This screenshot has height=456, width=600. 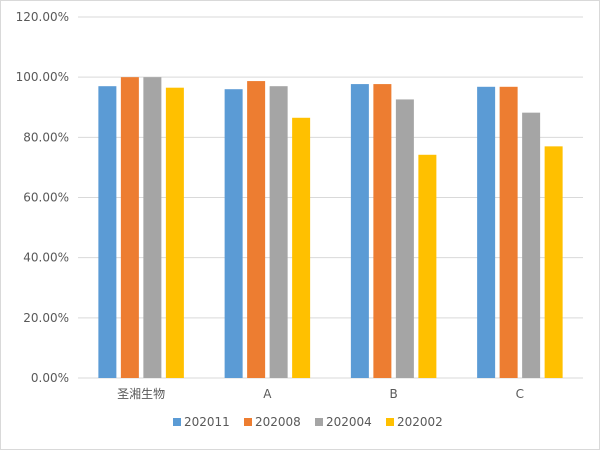 What do you see at coordinates (42, 77) in the screenshot?
I see `y-tick-label: 100.00%` at bounding box center [42, 77].